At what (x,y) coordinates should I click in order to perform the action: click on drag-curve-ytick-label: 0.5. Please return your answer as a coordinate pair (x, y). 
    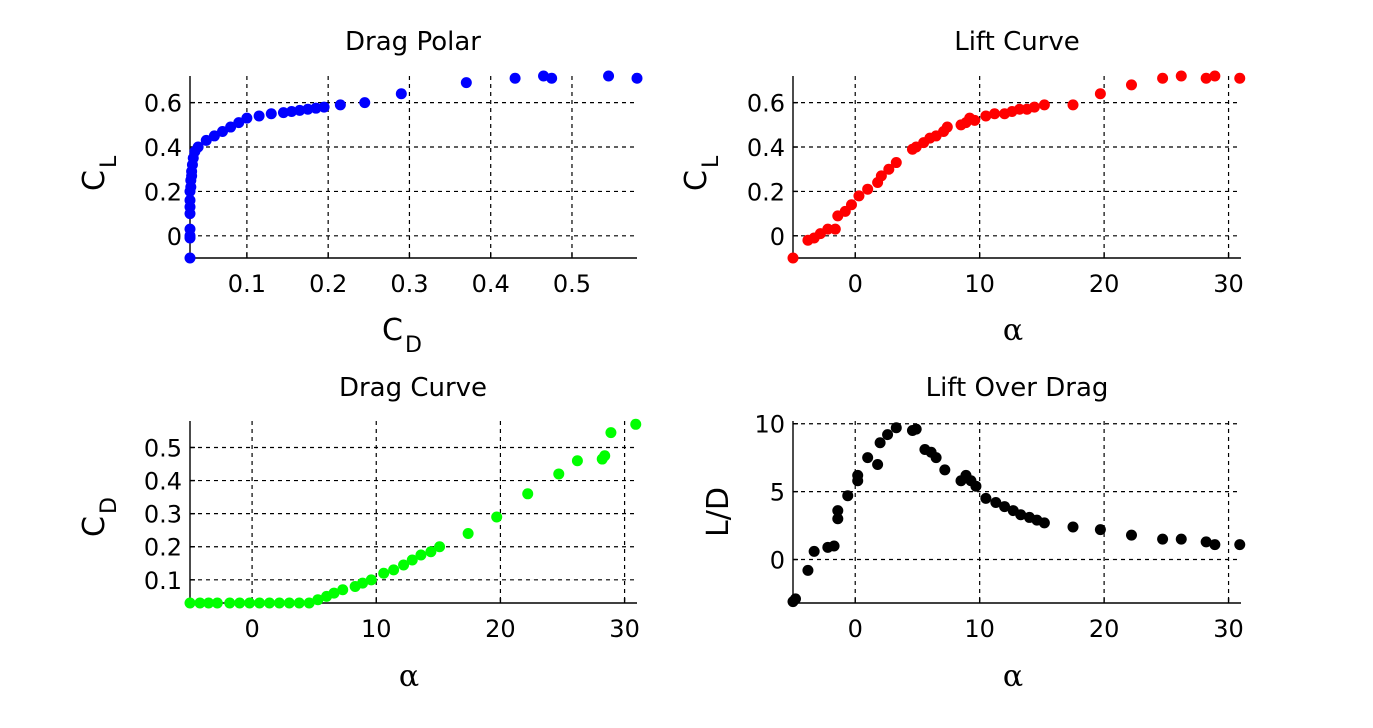
    Looking at the image, I should click on (163, 448).